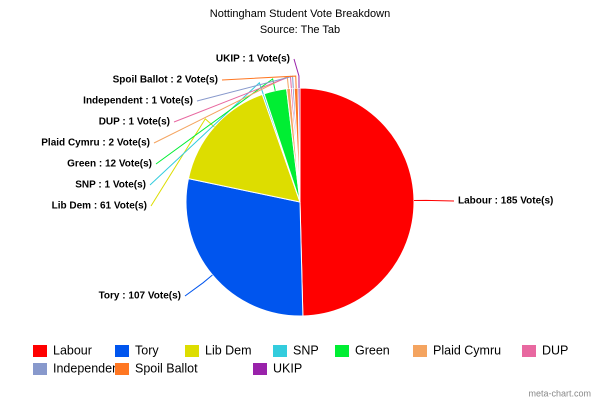 Image resolution: width=600 pixels, height=400 pixels. Describe the element at coordinates (467, 350) in the screenshot. I see `legend-label: Plaid Cymru` at that location.